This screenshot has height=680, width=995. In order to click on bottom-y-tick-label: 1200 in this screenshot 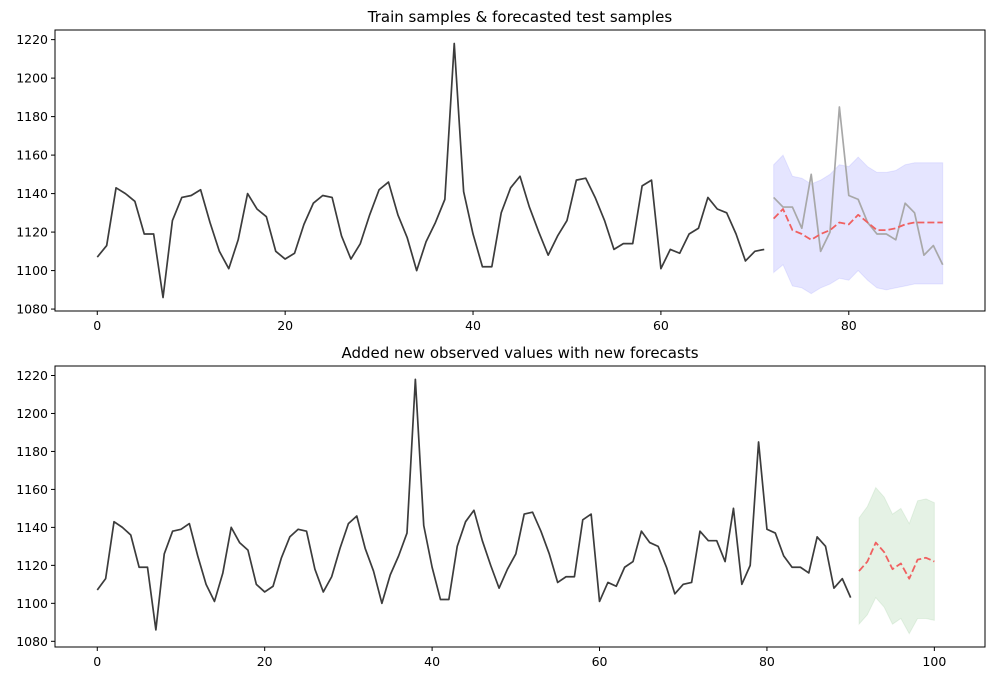, I will do `click(32, 413)`.